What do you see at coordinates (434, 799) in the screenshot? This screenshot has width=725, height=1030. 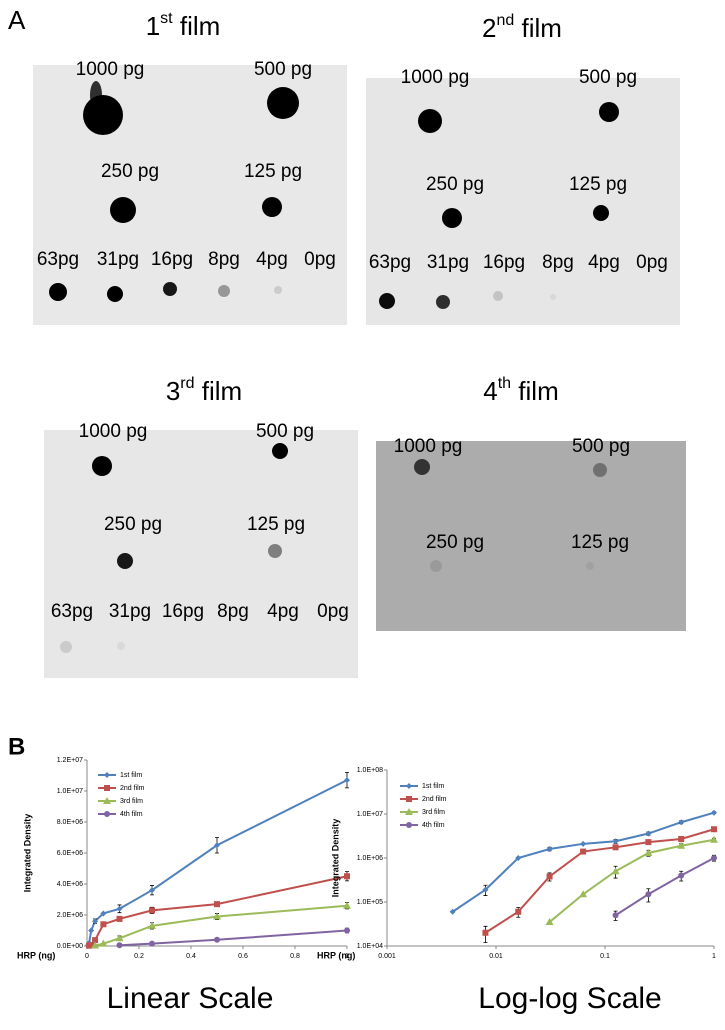 I see `legend-label: 2nd film` at bounding box center [434, 799].